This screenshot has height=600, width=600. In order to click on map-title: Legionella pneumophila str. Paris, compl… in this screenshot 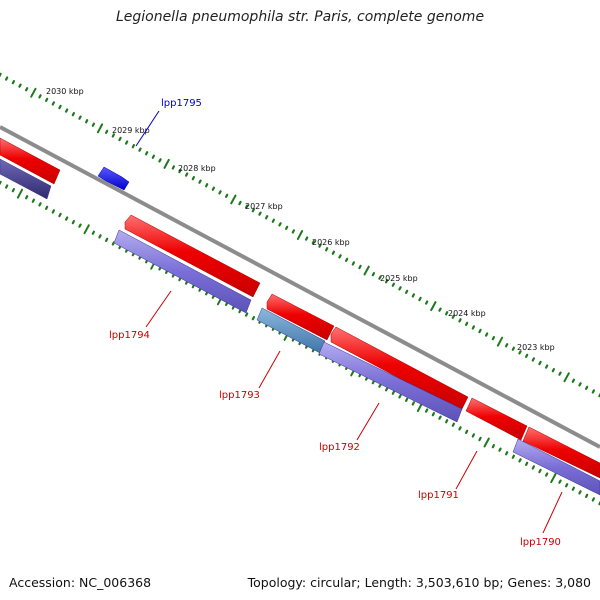, I will do `click(300, 17)`.